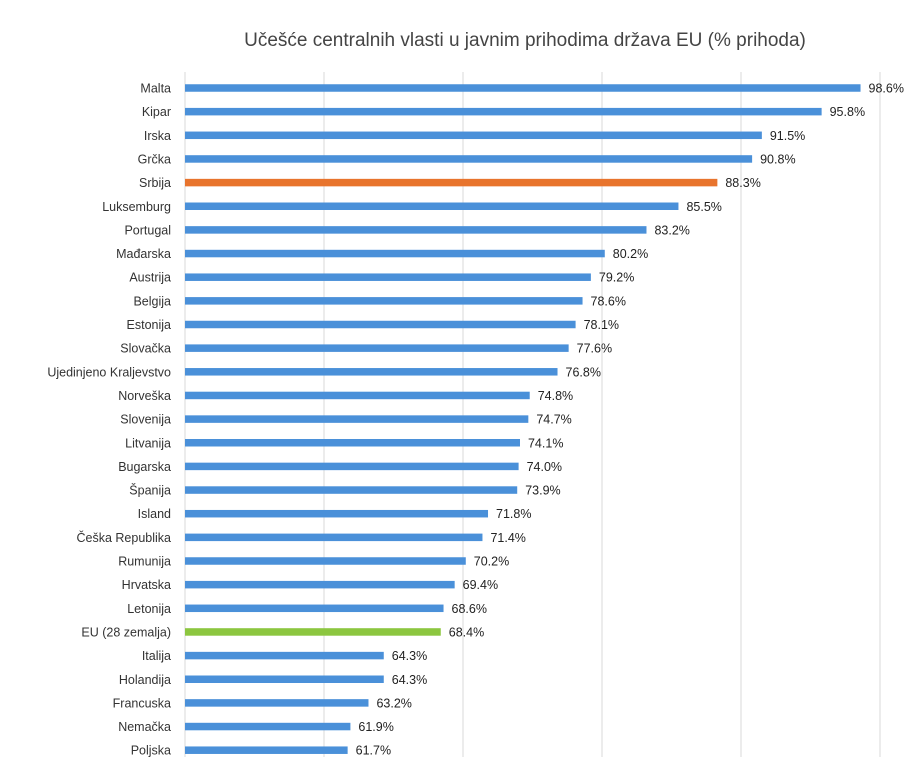 The width and height of the screenshot is (921, 757). Describe the element at coordinates (373, 750) in the screenshot. I see `data-label: 61.7%` at that location.